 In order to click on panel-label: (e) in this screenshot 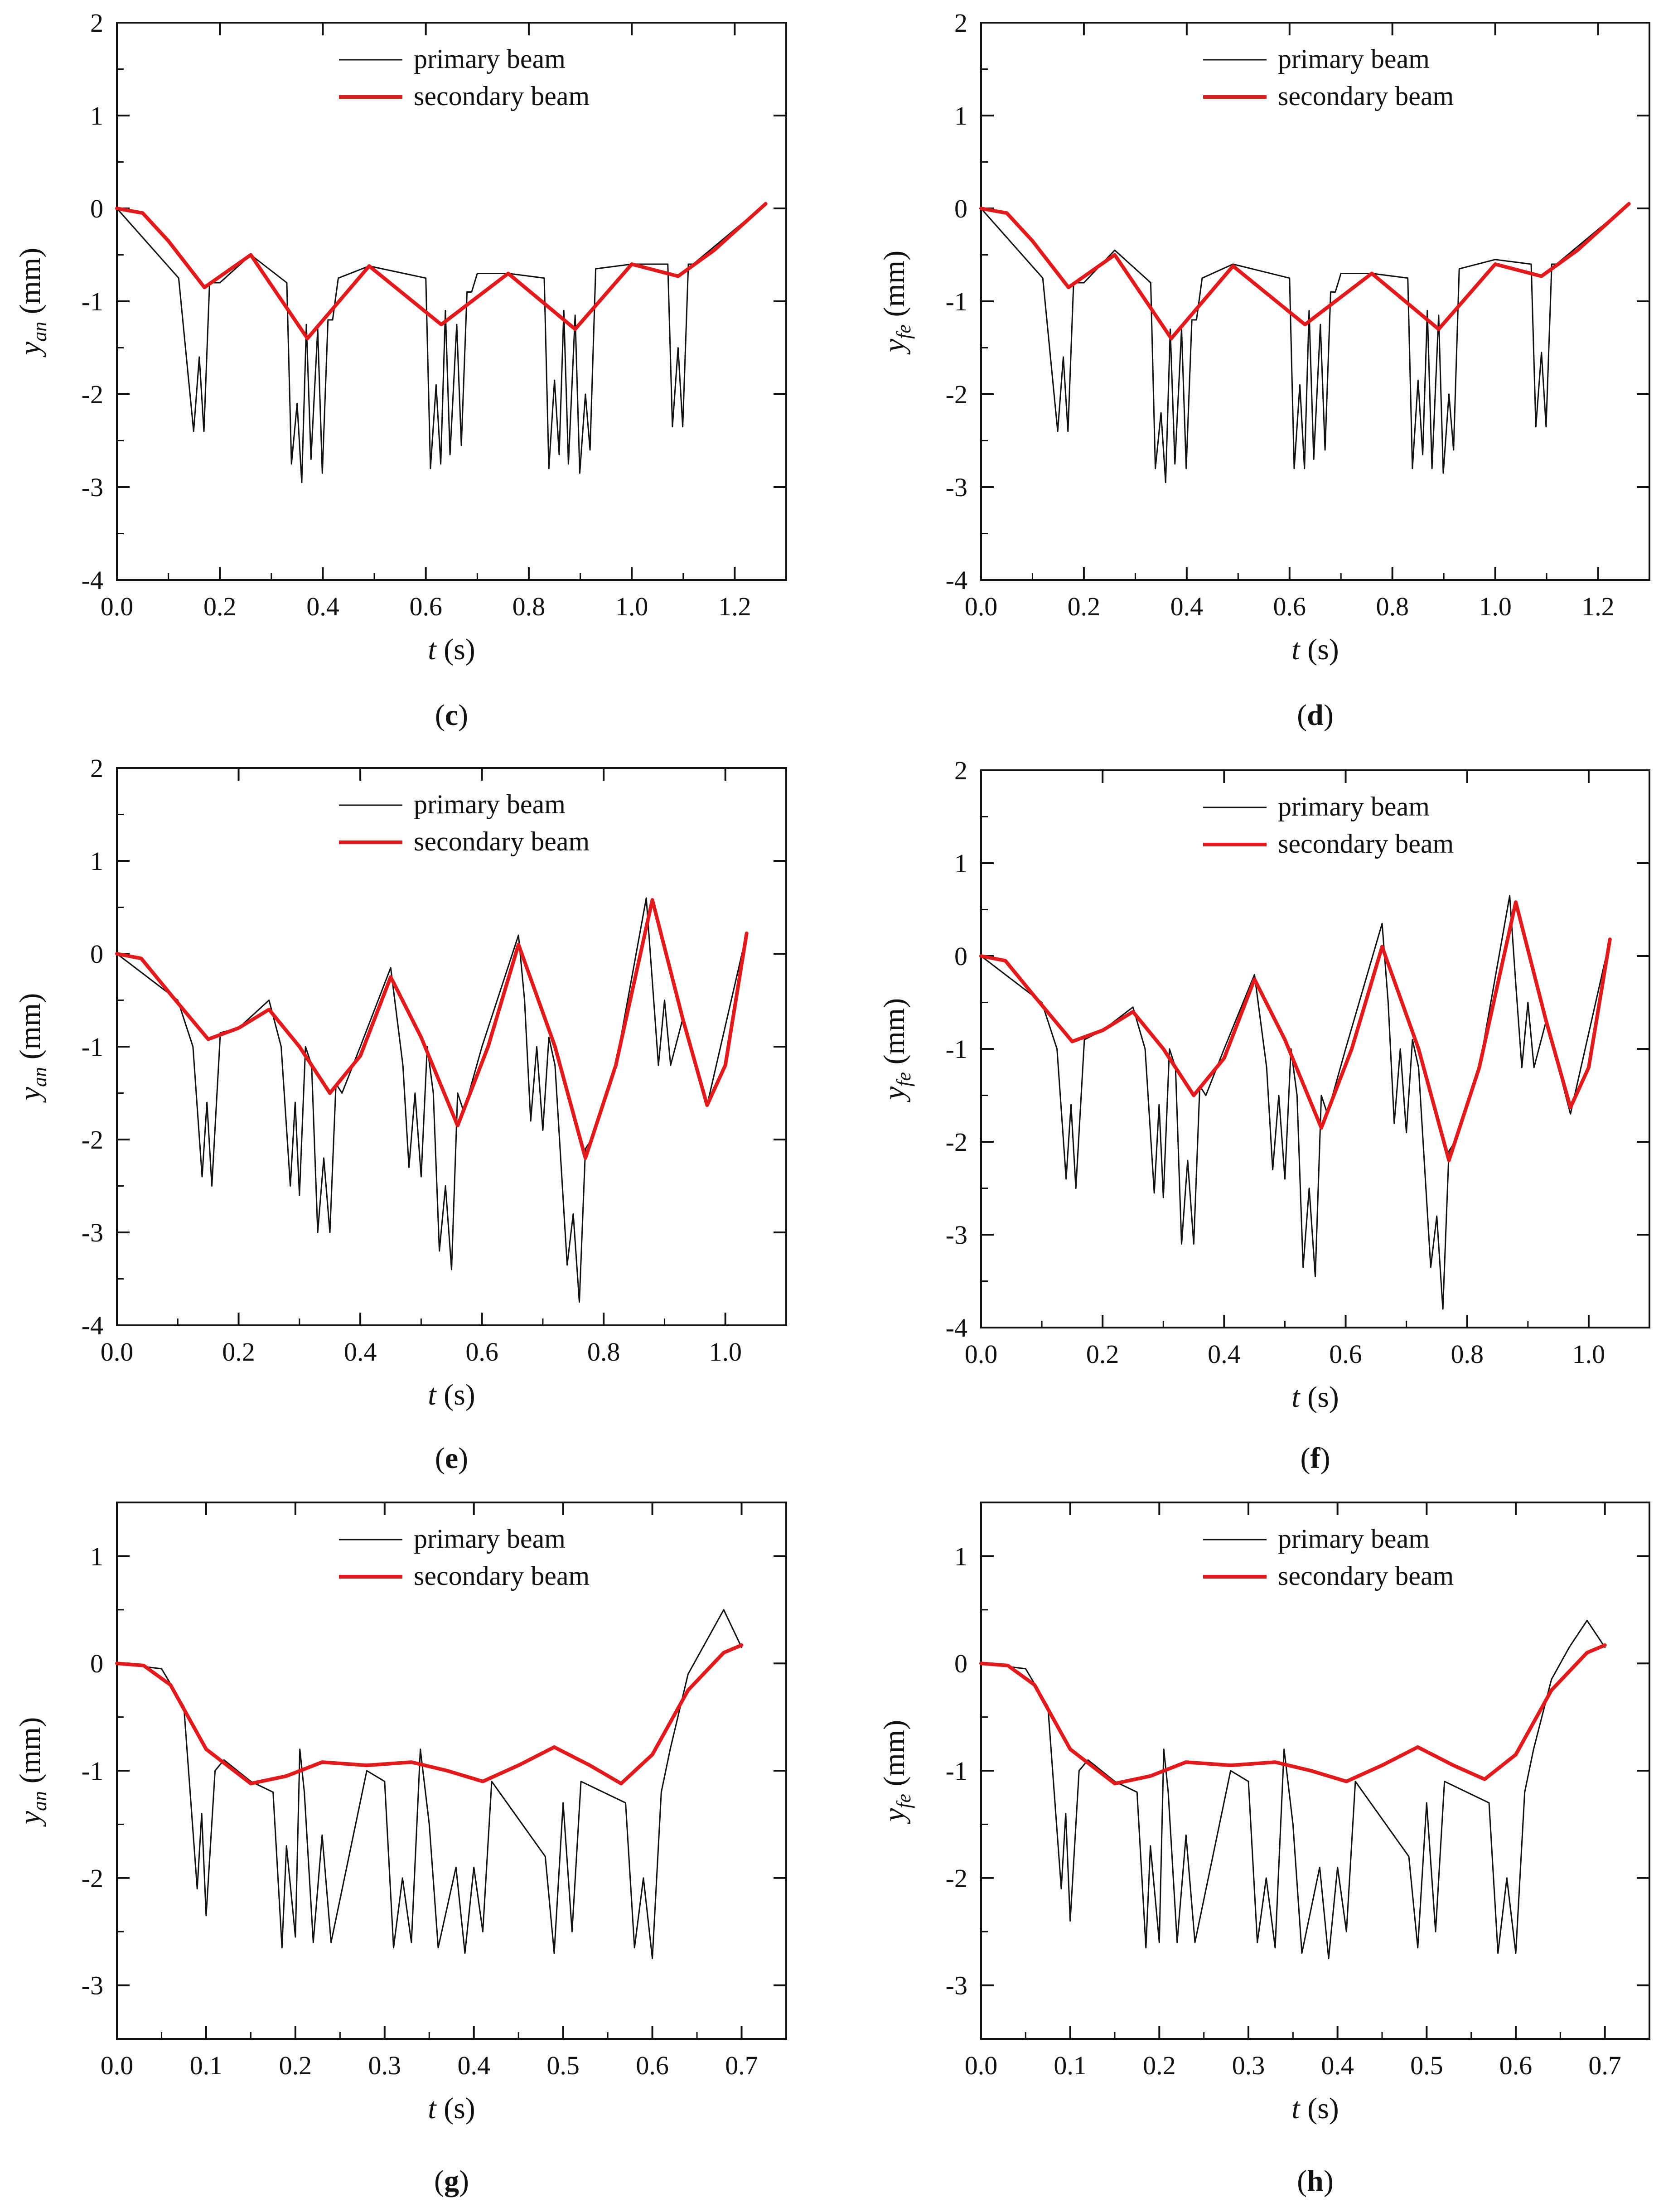, I will do `click(451, 1458)`.